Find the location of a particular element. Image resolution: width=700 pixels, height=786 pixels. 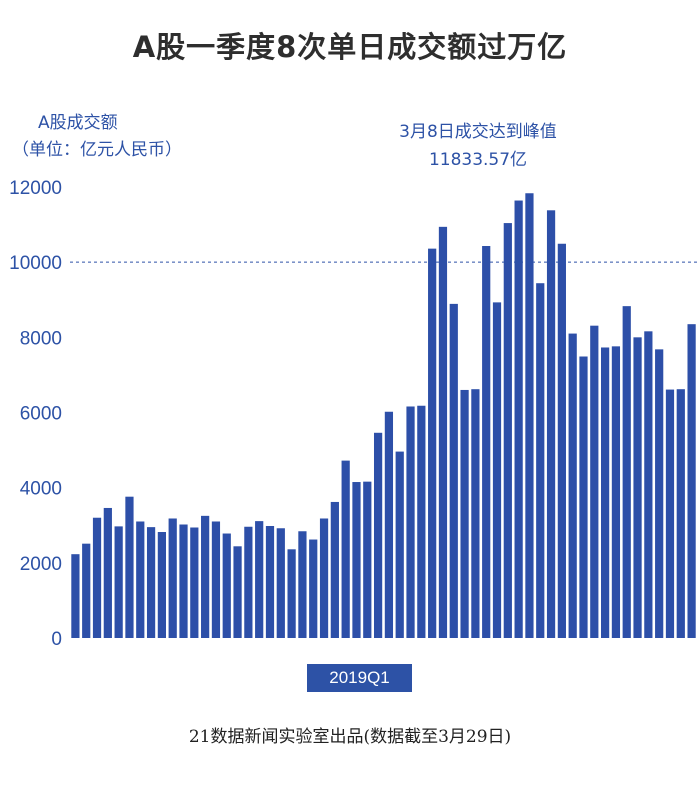

y-axis-ticks: 0 2000 4000 6000 8000 10000 12000 is located at coordinates (35, 414).